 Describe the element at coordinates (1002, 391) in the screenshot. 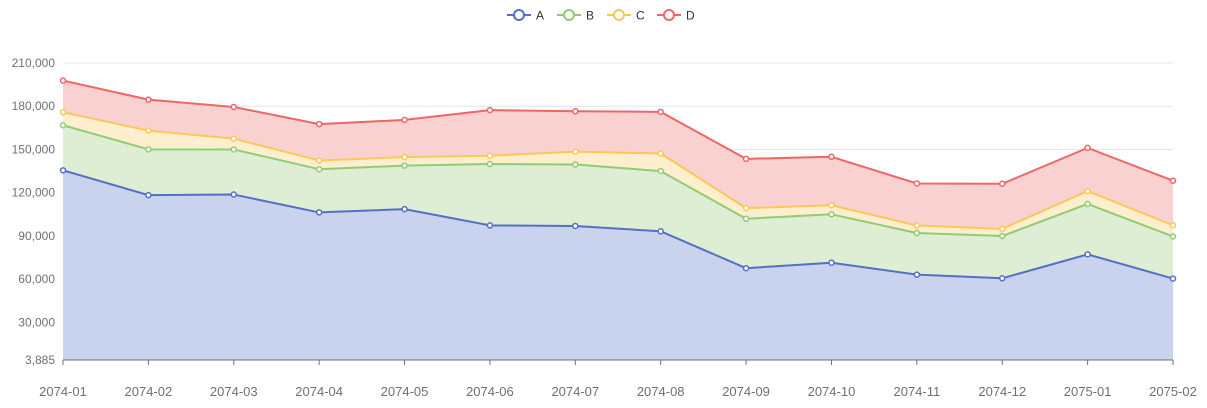

I see `x-tick-label: 2074-12` at that location.